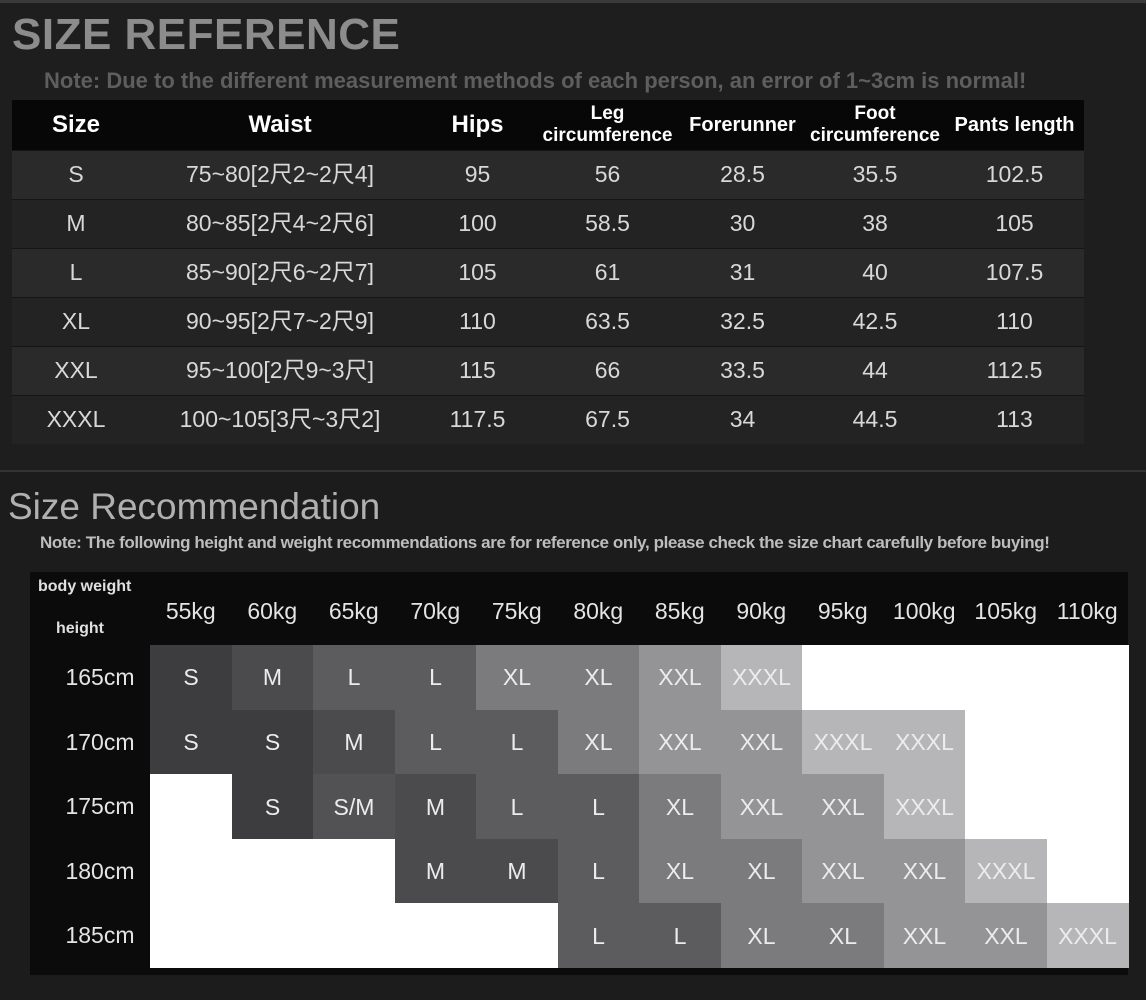 This screenshot has width=1146, height=1000. I want to click on title: SIZE REFERENCE, so click(206, 34).